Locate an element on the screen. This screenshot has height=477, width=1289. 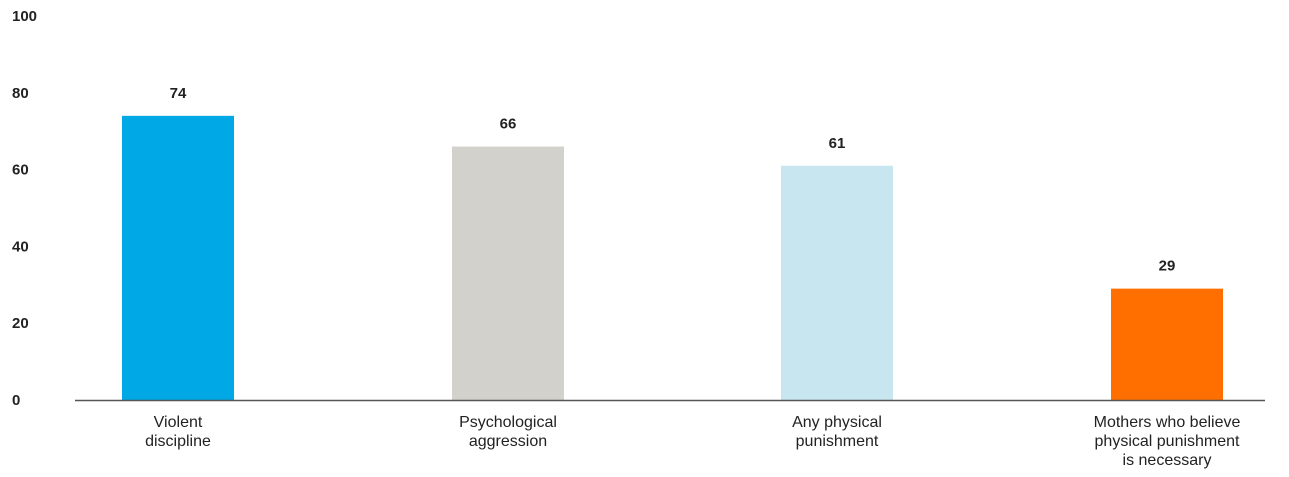
category-label-1-line-2: discipline is located at coordinates (178, 441).